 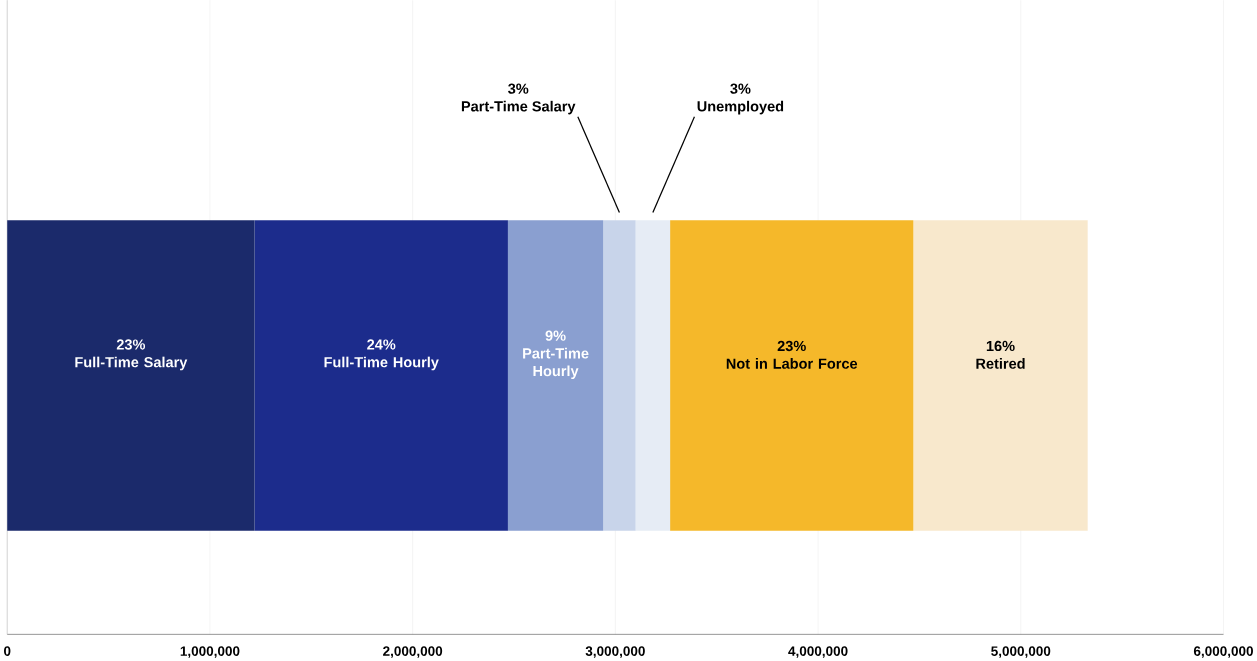 I want to click on x-tick-label: 5,000,000, so click(x=1021, y=652).